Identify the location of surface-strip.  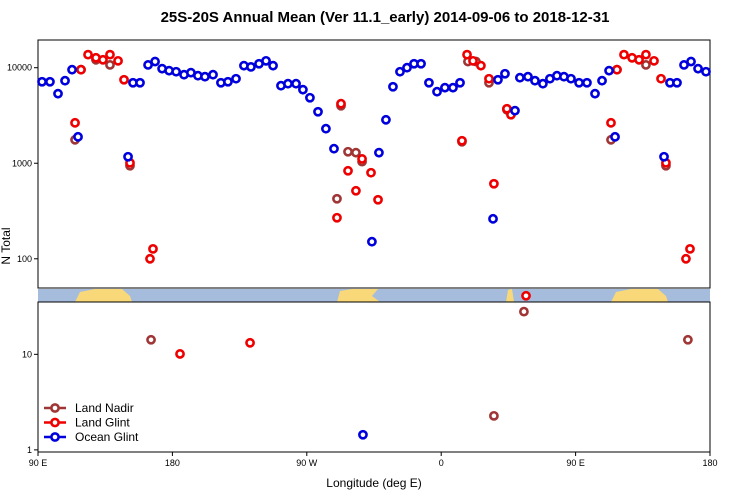
(374, 295).